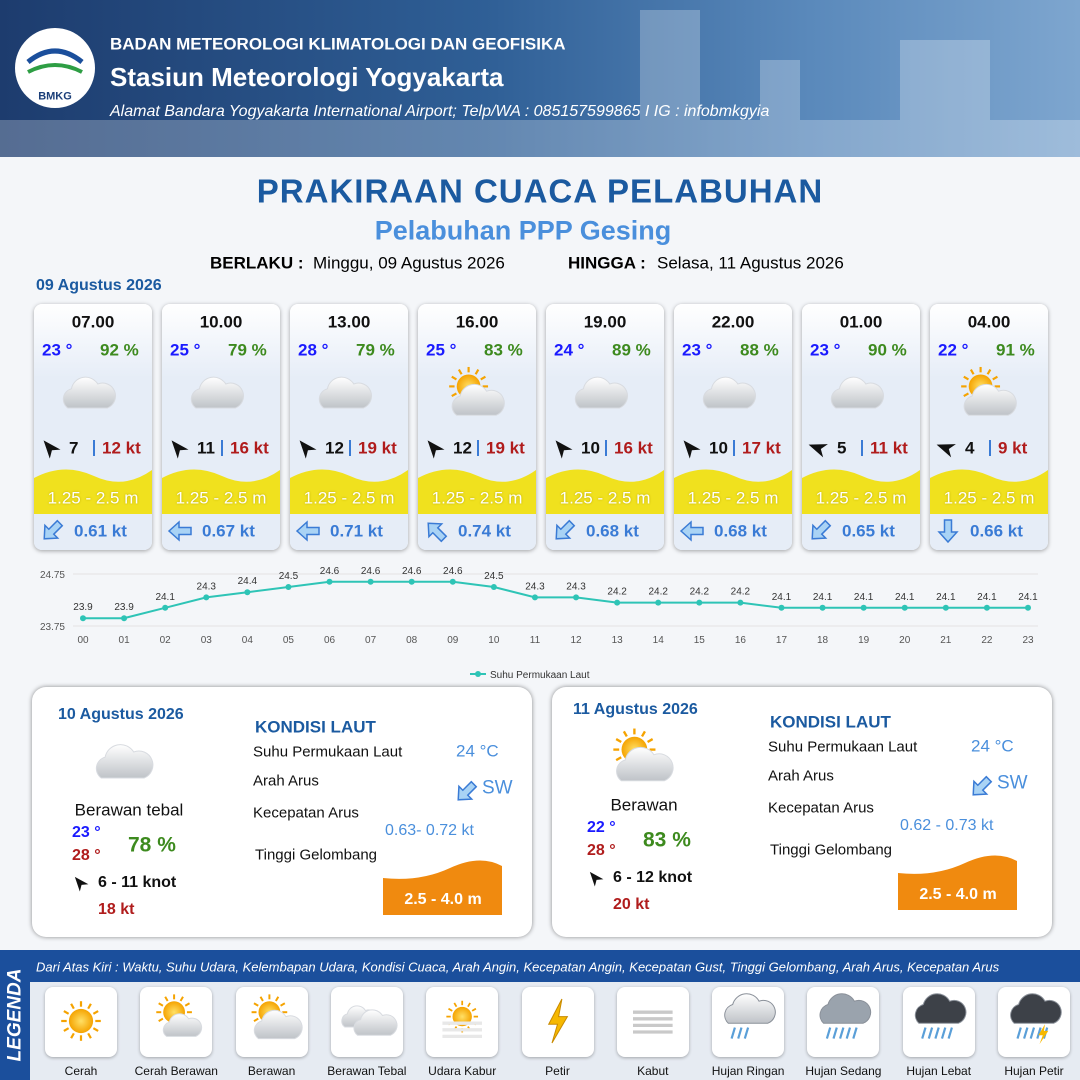  What do you see at coordinates (750, 263) in the screenshot?
I see `valid-to: Selasa, 11 Agustus 2026` at bounding box center [750, 263].